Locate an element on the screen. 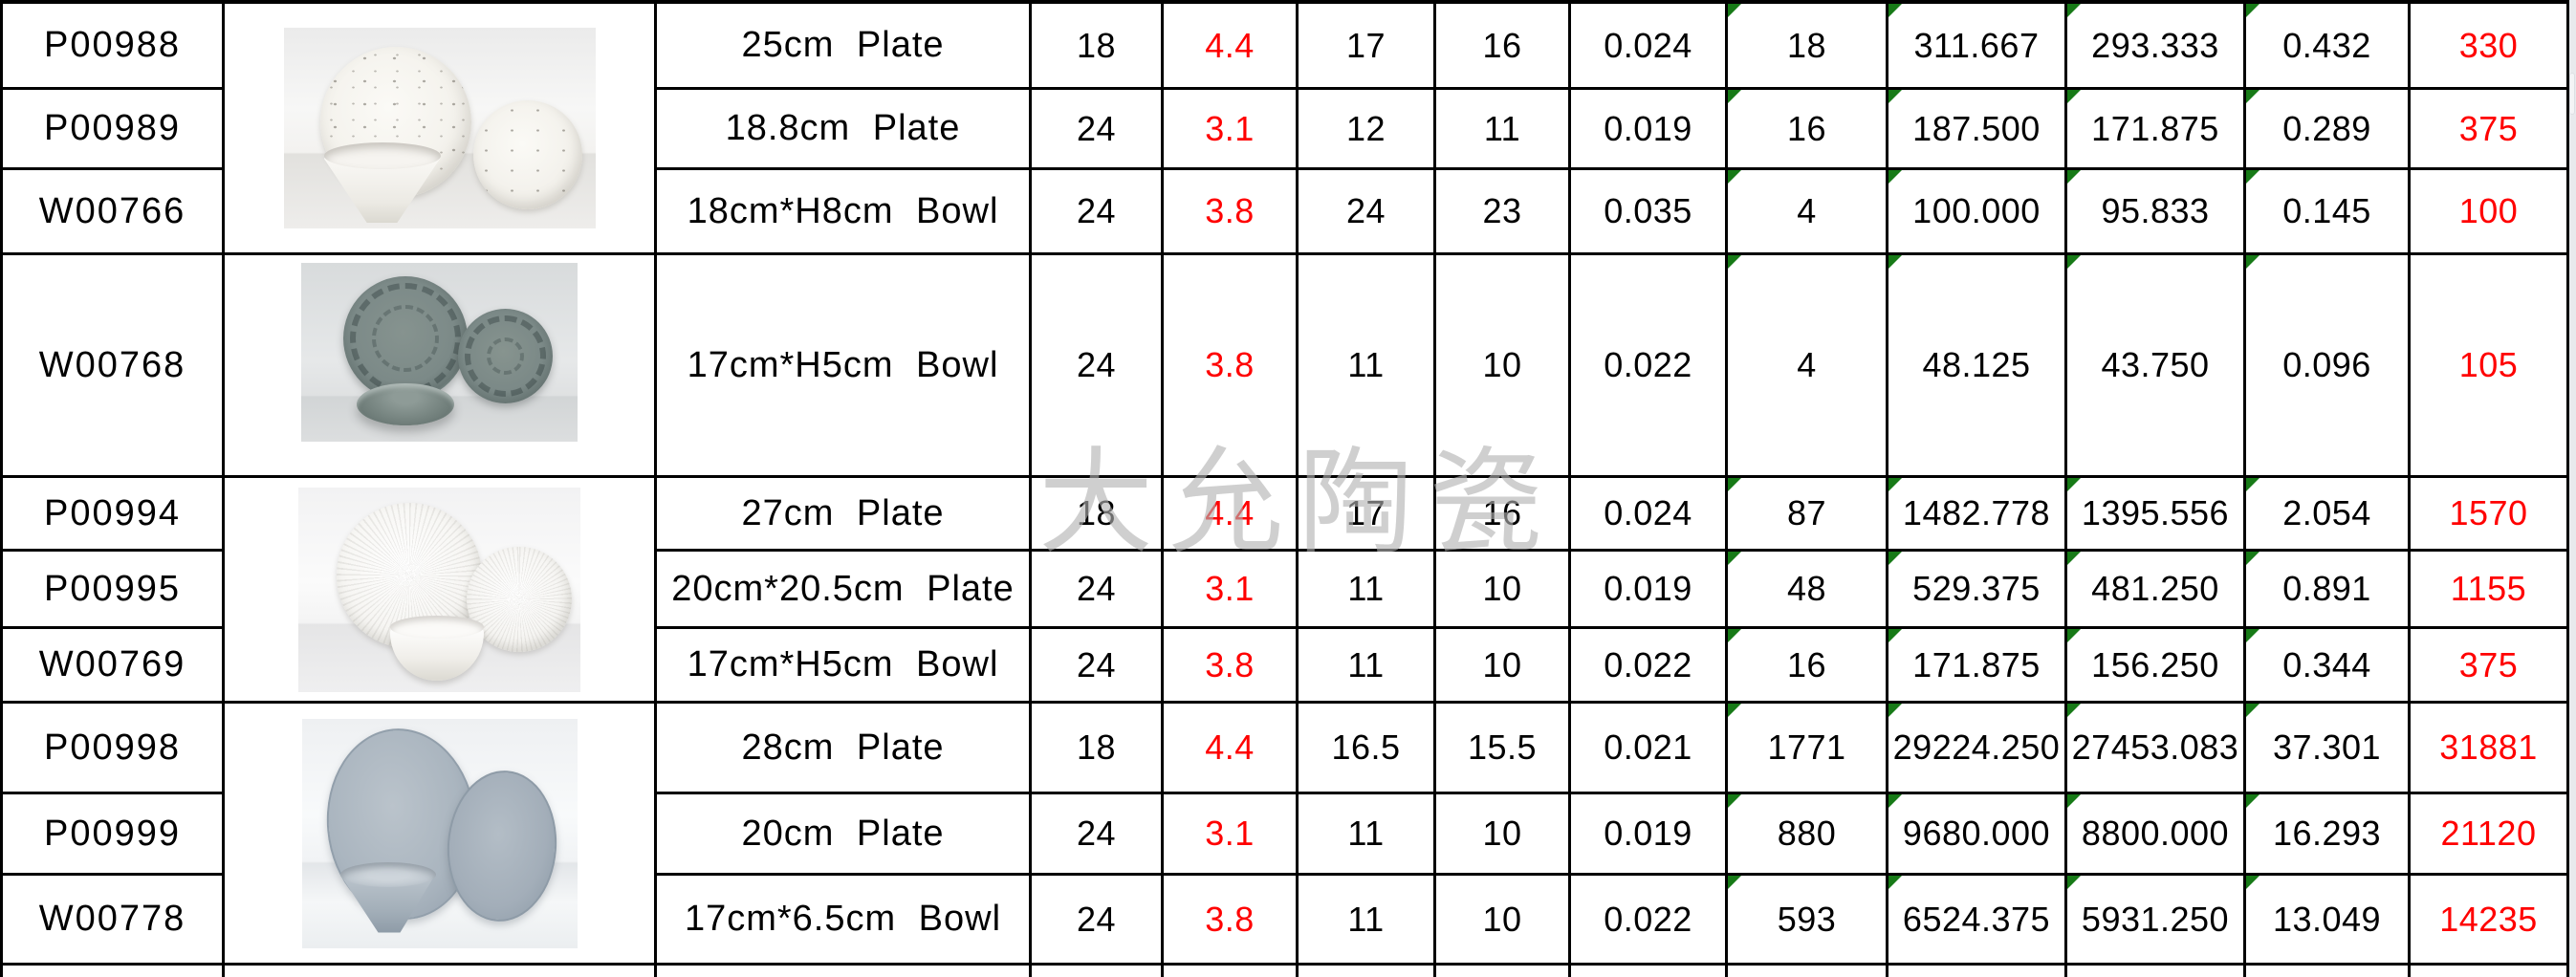 The width and height of the screenshot is (2576, 977). cell-value-flagged: 29224.250 is located at coordinates (1976, 748).